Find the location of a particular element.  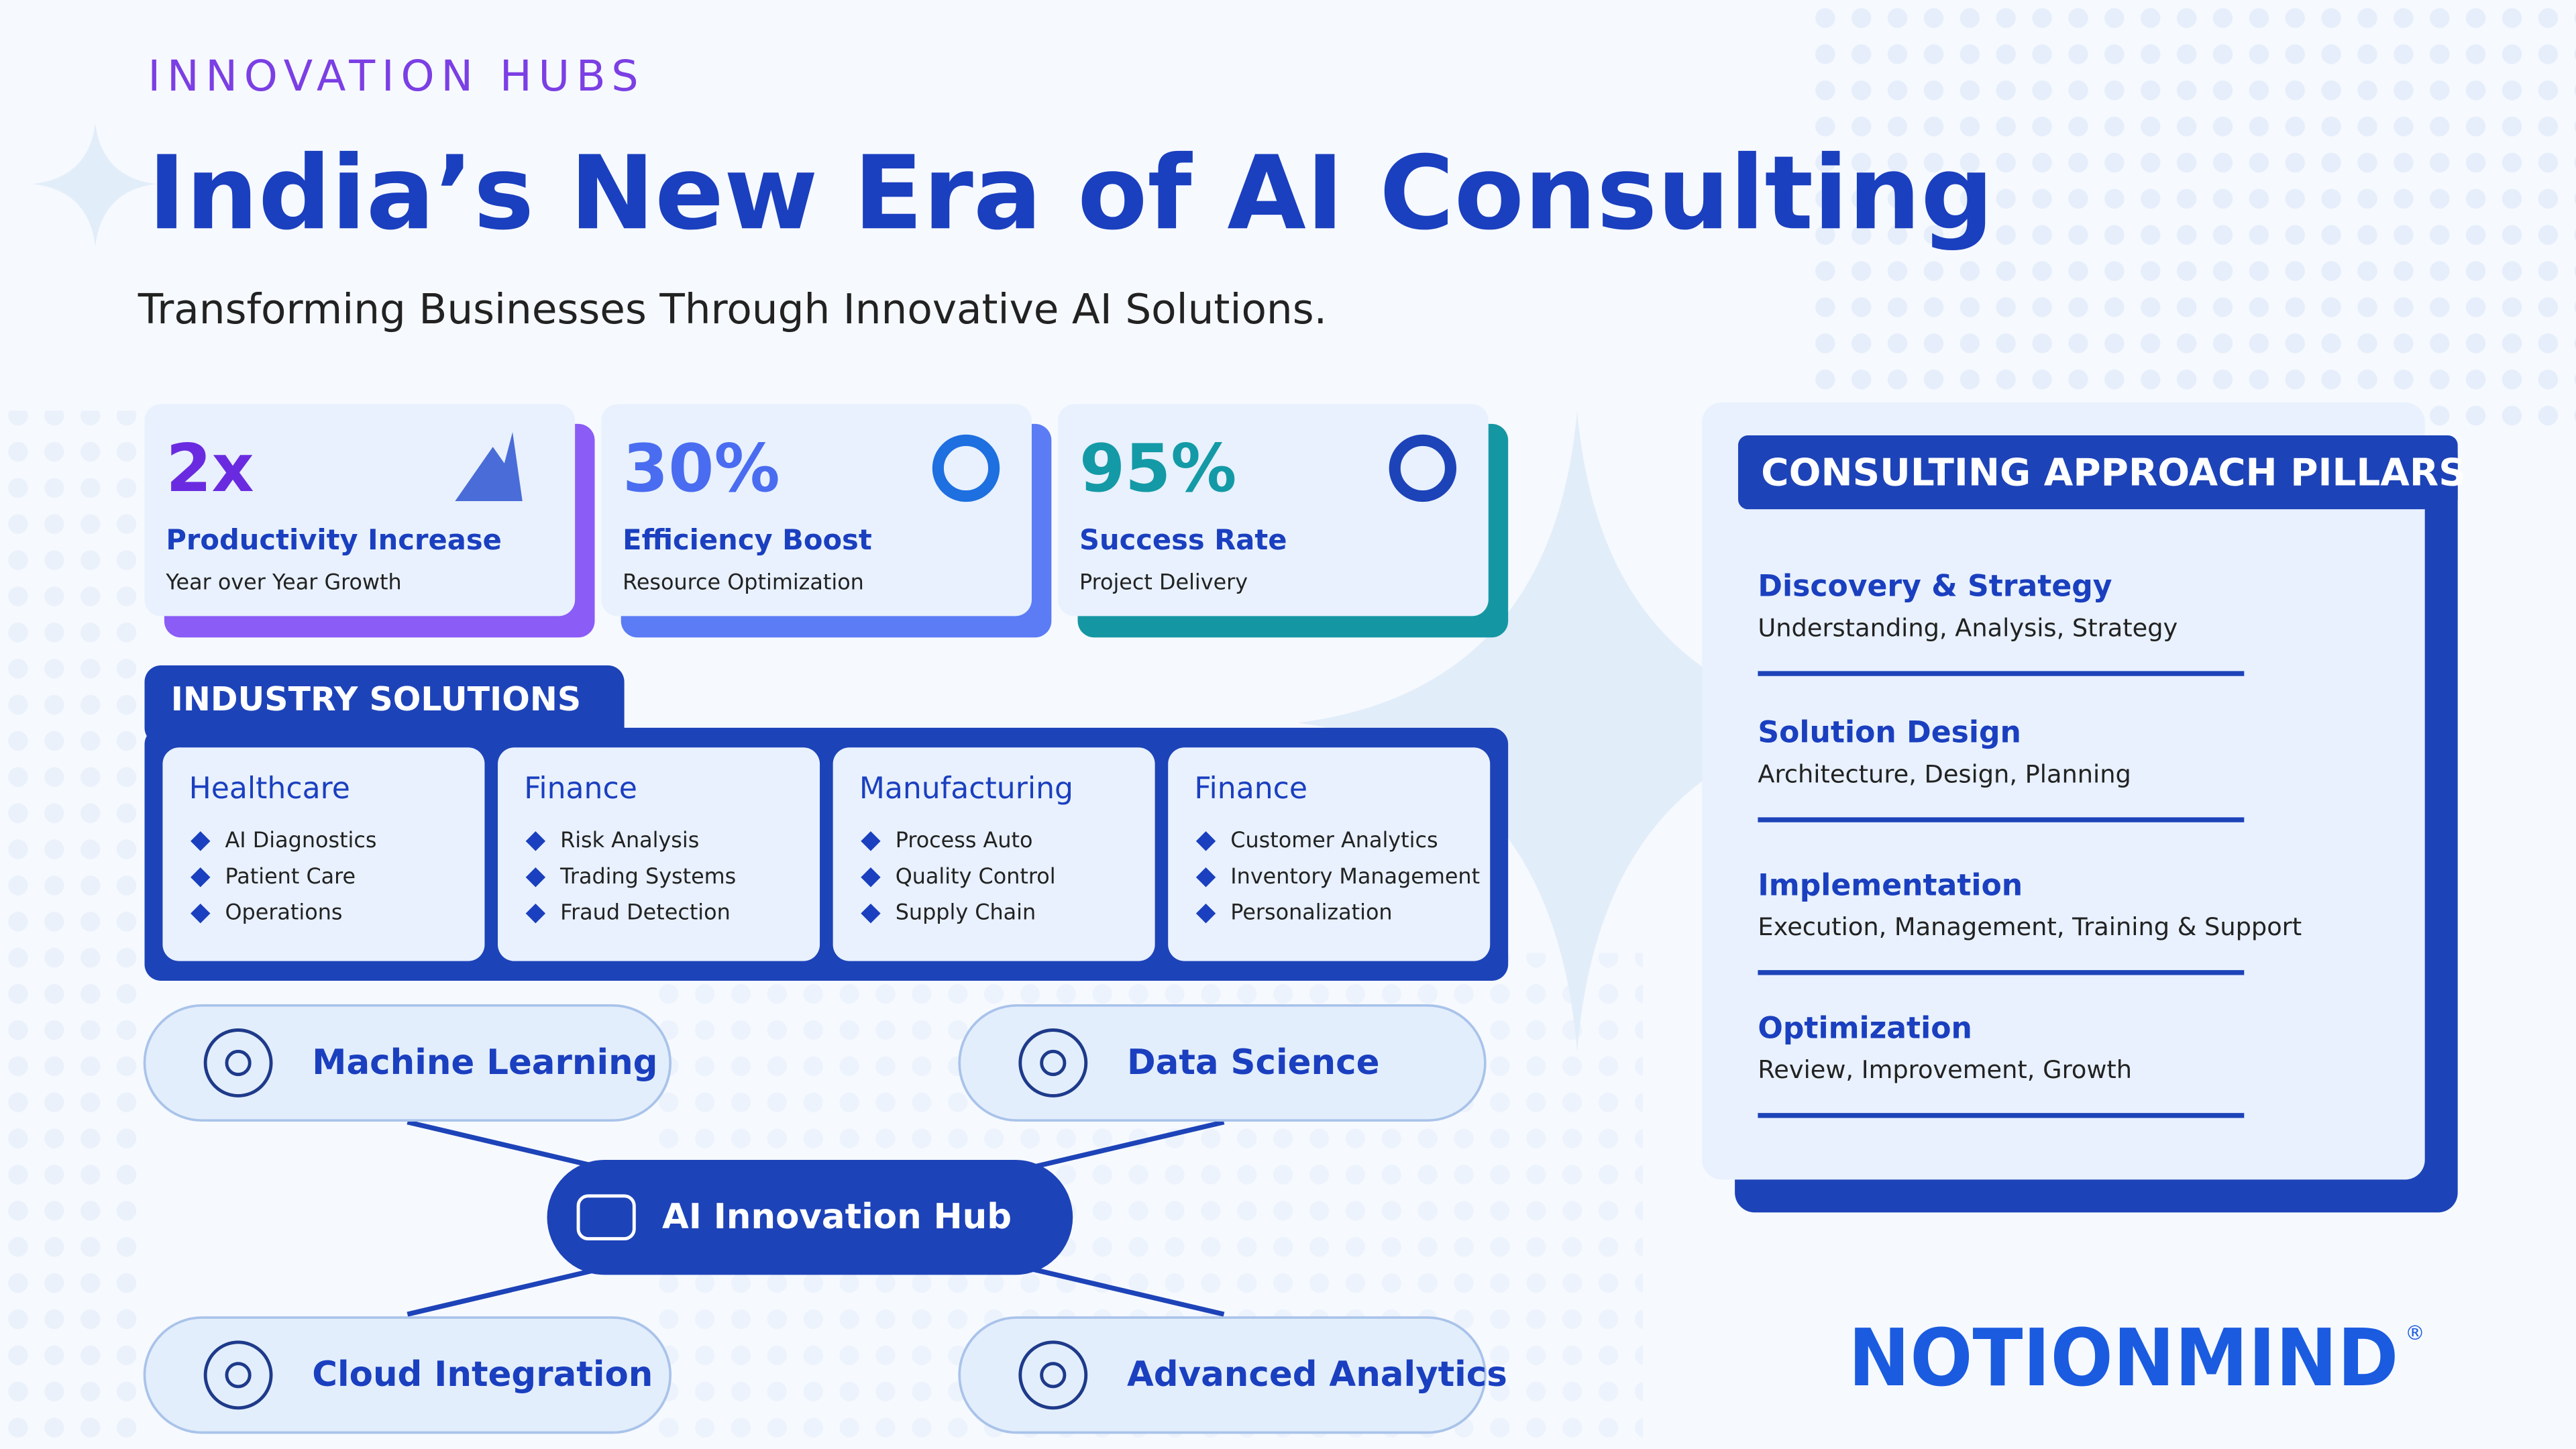

stat-value: 95% is located at coordinates (1157, 469).